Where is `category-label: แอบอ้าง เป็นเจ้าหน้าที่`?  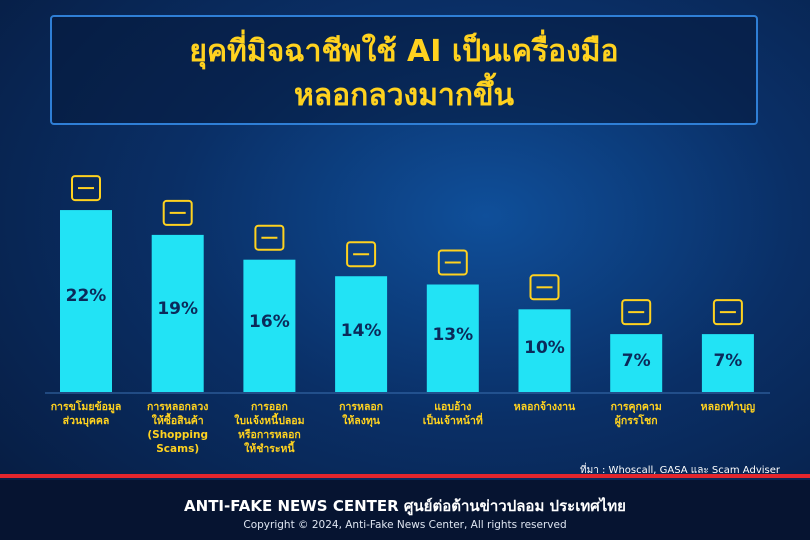 category-label: แอบอ้าง เป็นเจ้าหน้าที่ is located at coordinates (452, 414).